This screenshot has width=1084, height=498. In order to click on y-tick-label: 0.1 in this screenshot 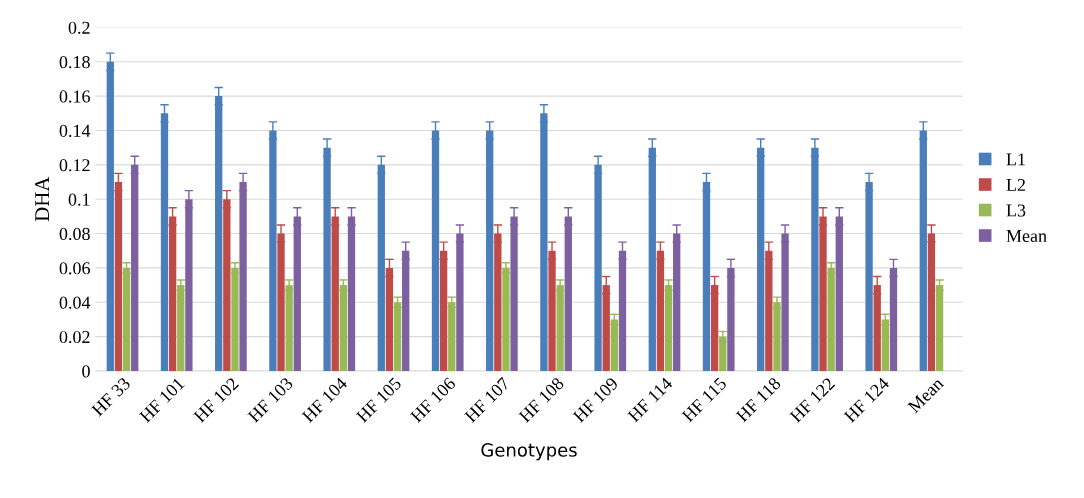, I will do `click(79, 199)`.